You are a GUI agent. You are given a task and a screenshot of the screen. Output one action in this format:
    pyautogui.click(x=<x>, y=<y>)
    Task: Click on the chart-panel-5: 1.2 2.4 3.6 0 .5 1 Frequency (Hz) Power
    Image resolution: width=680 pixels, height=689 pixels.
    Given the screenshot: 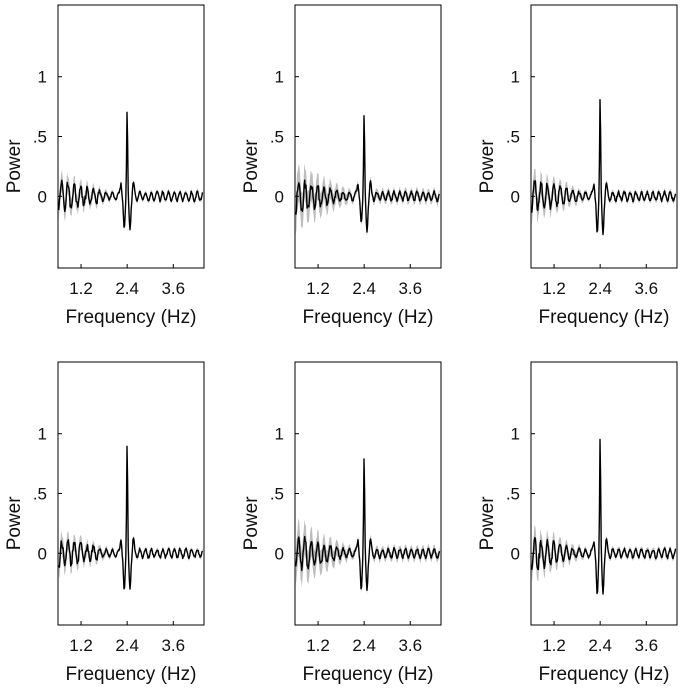 What is the action you would take?
    pyautogui.click(x=341, y=523)
    